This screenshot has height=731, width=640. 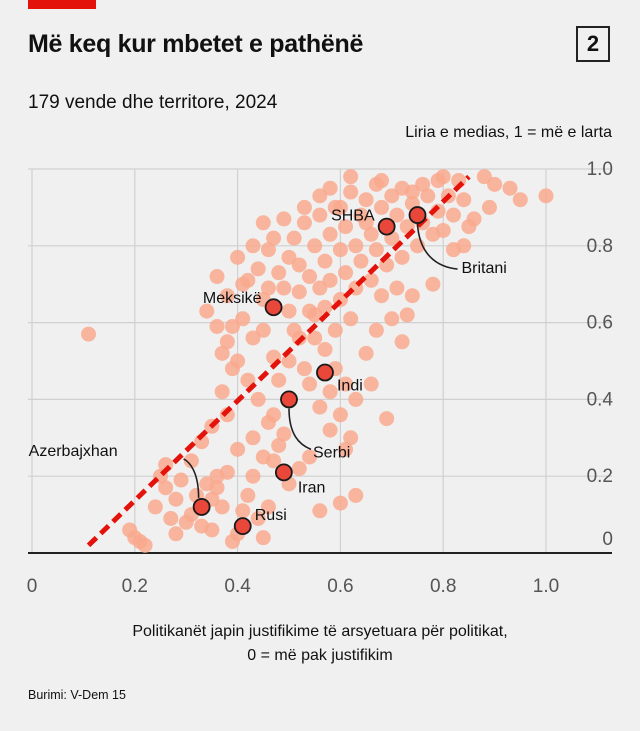 What do you see at coordinates (331, 452) in the screenshot?
I see `point-label: Serbi` at bounding box center [331, 452].